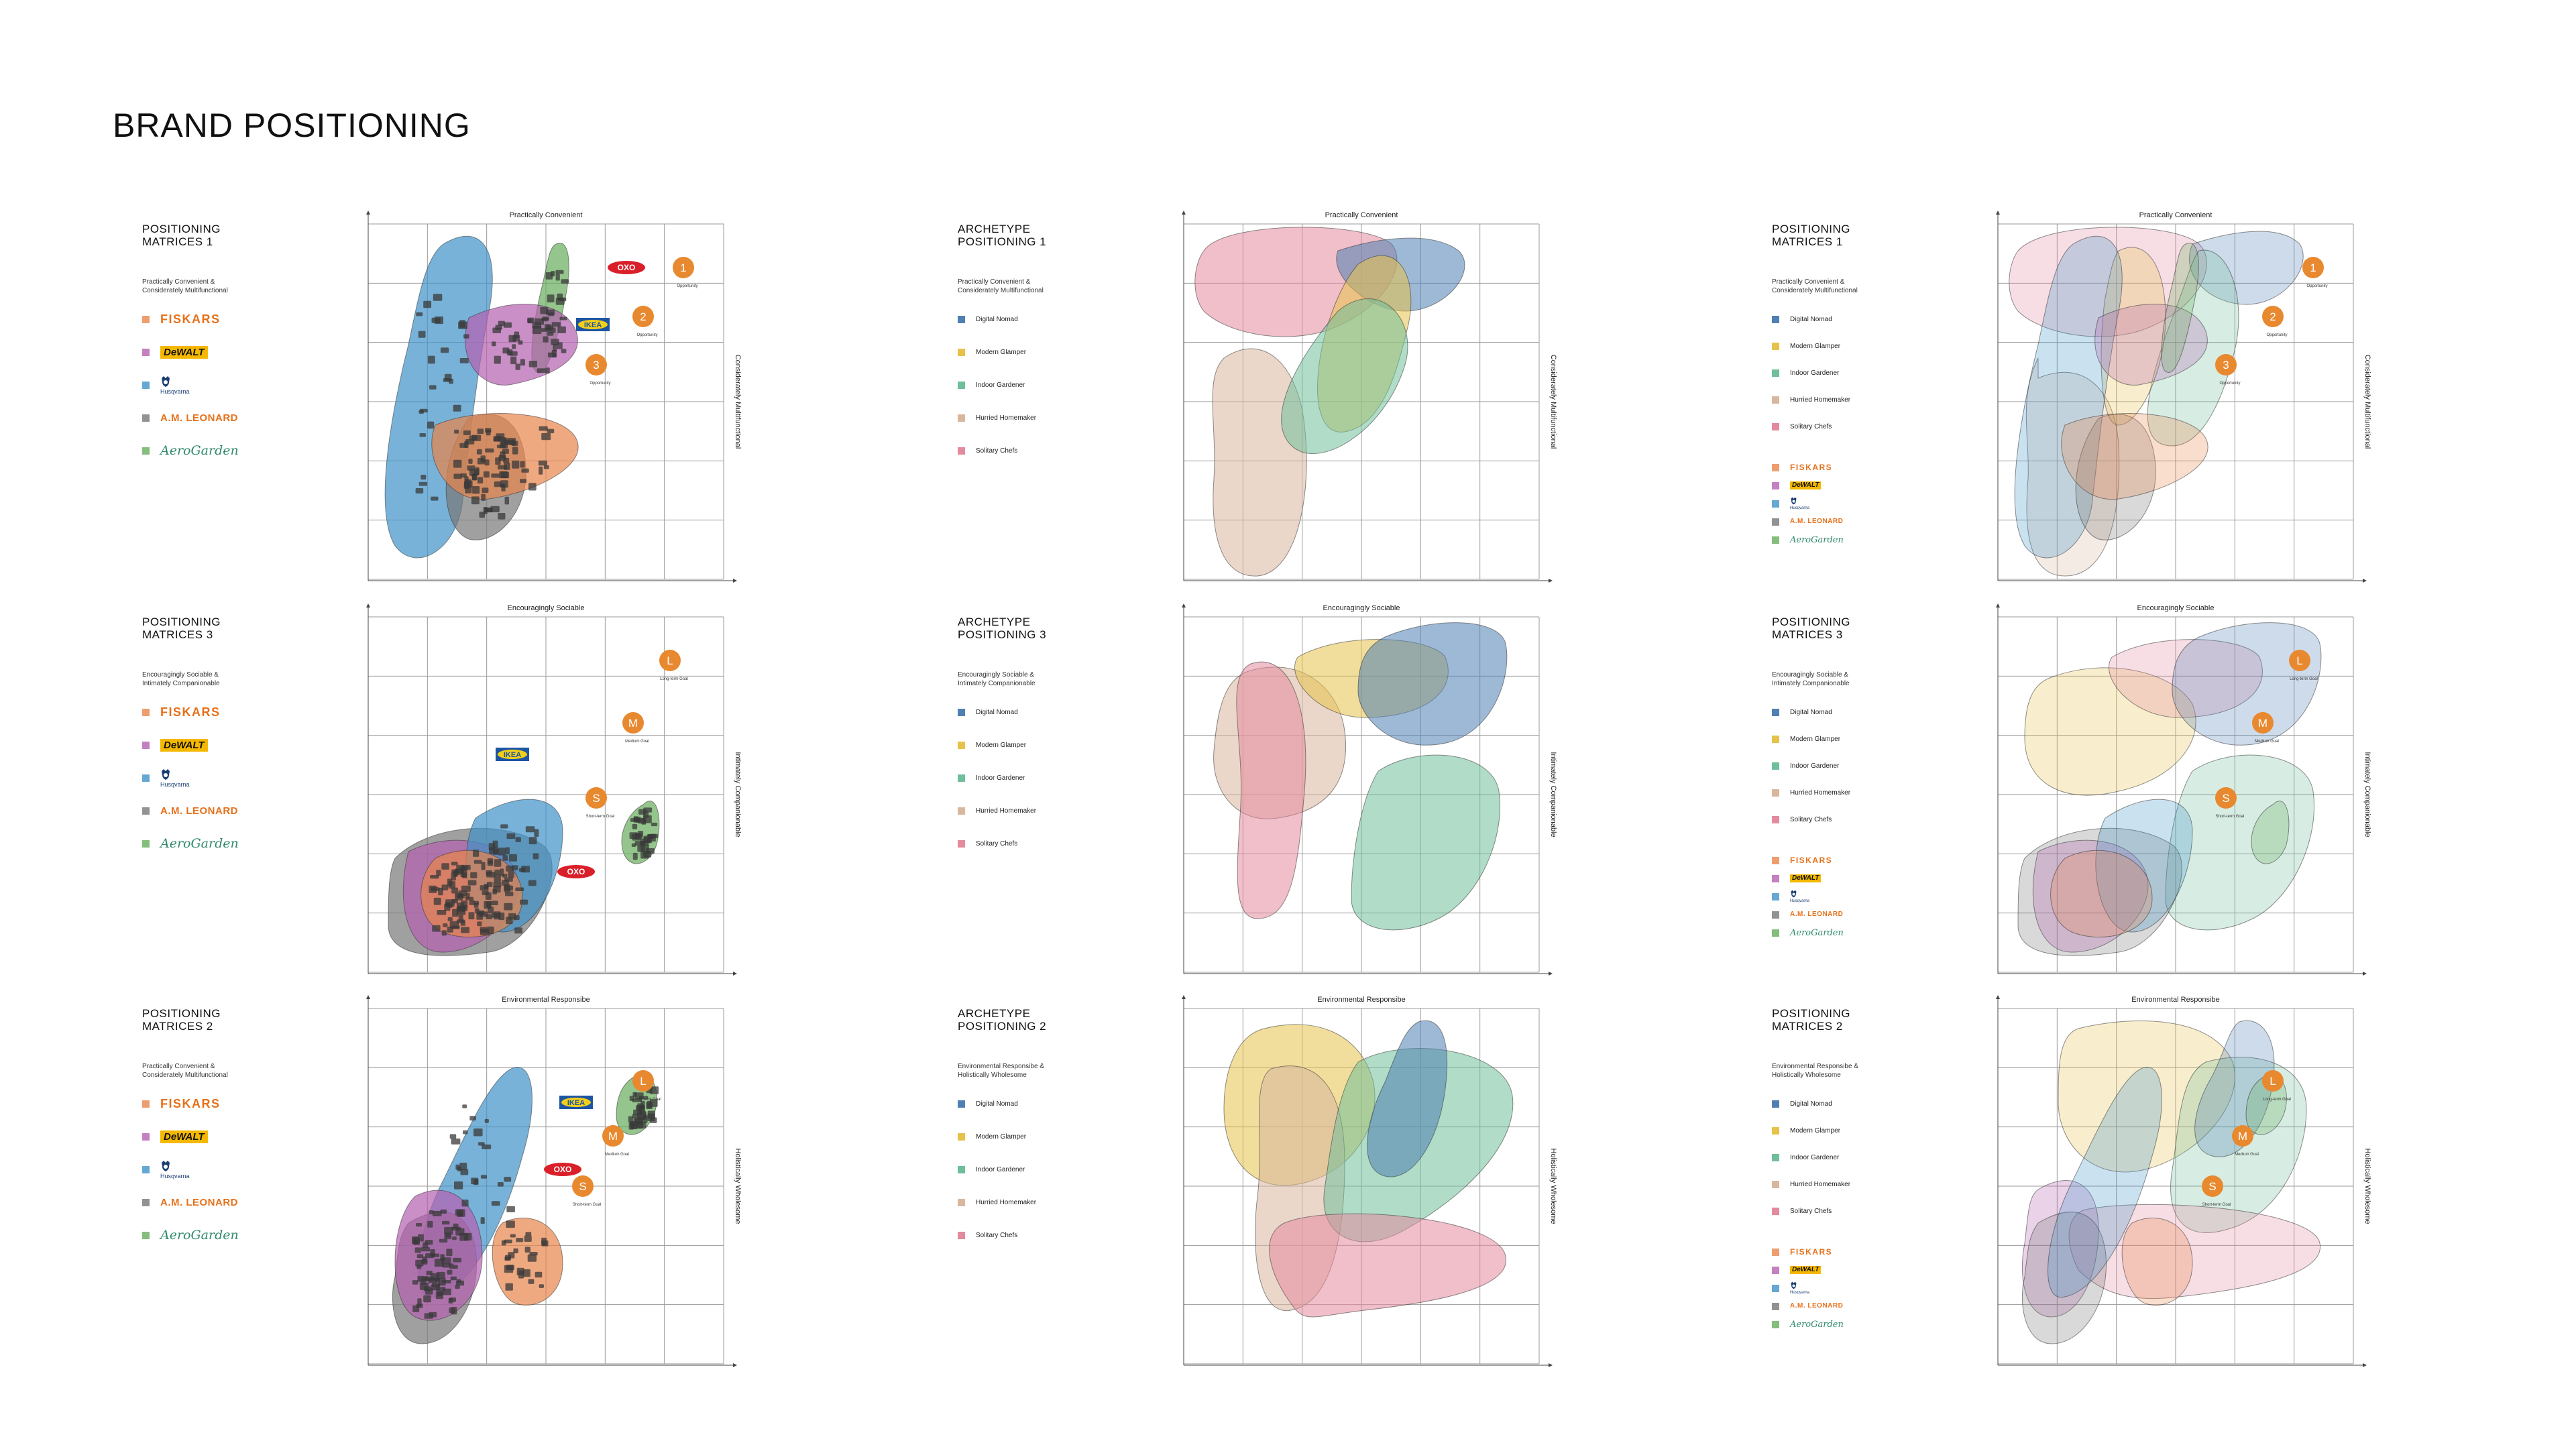 The width and height of the screenshot is (2576, 1449). What do you see at coordinates (177, 242) in the screenshot?
I see `panel-title-line: MATRICES 1` at bounding box center [177, 242].